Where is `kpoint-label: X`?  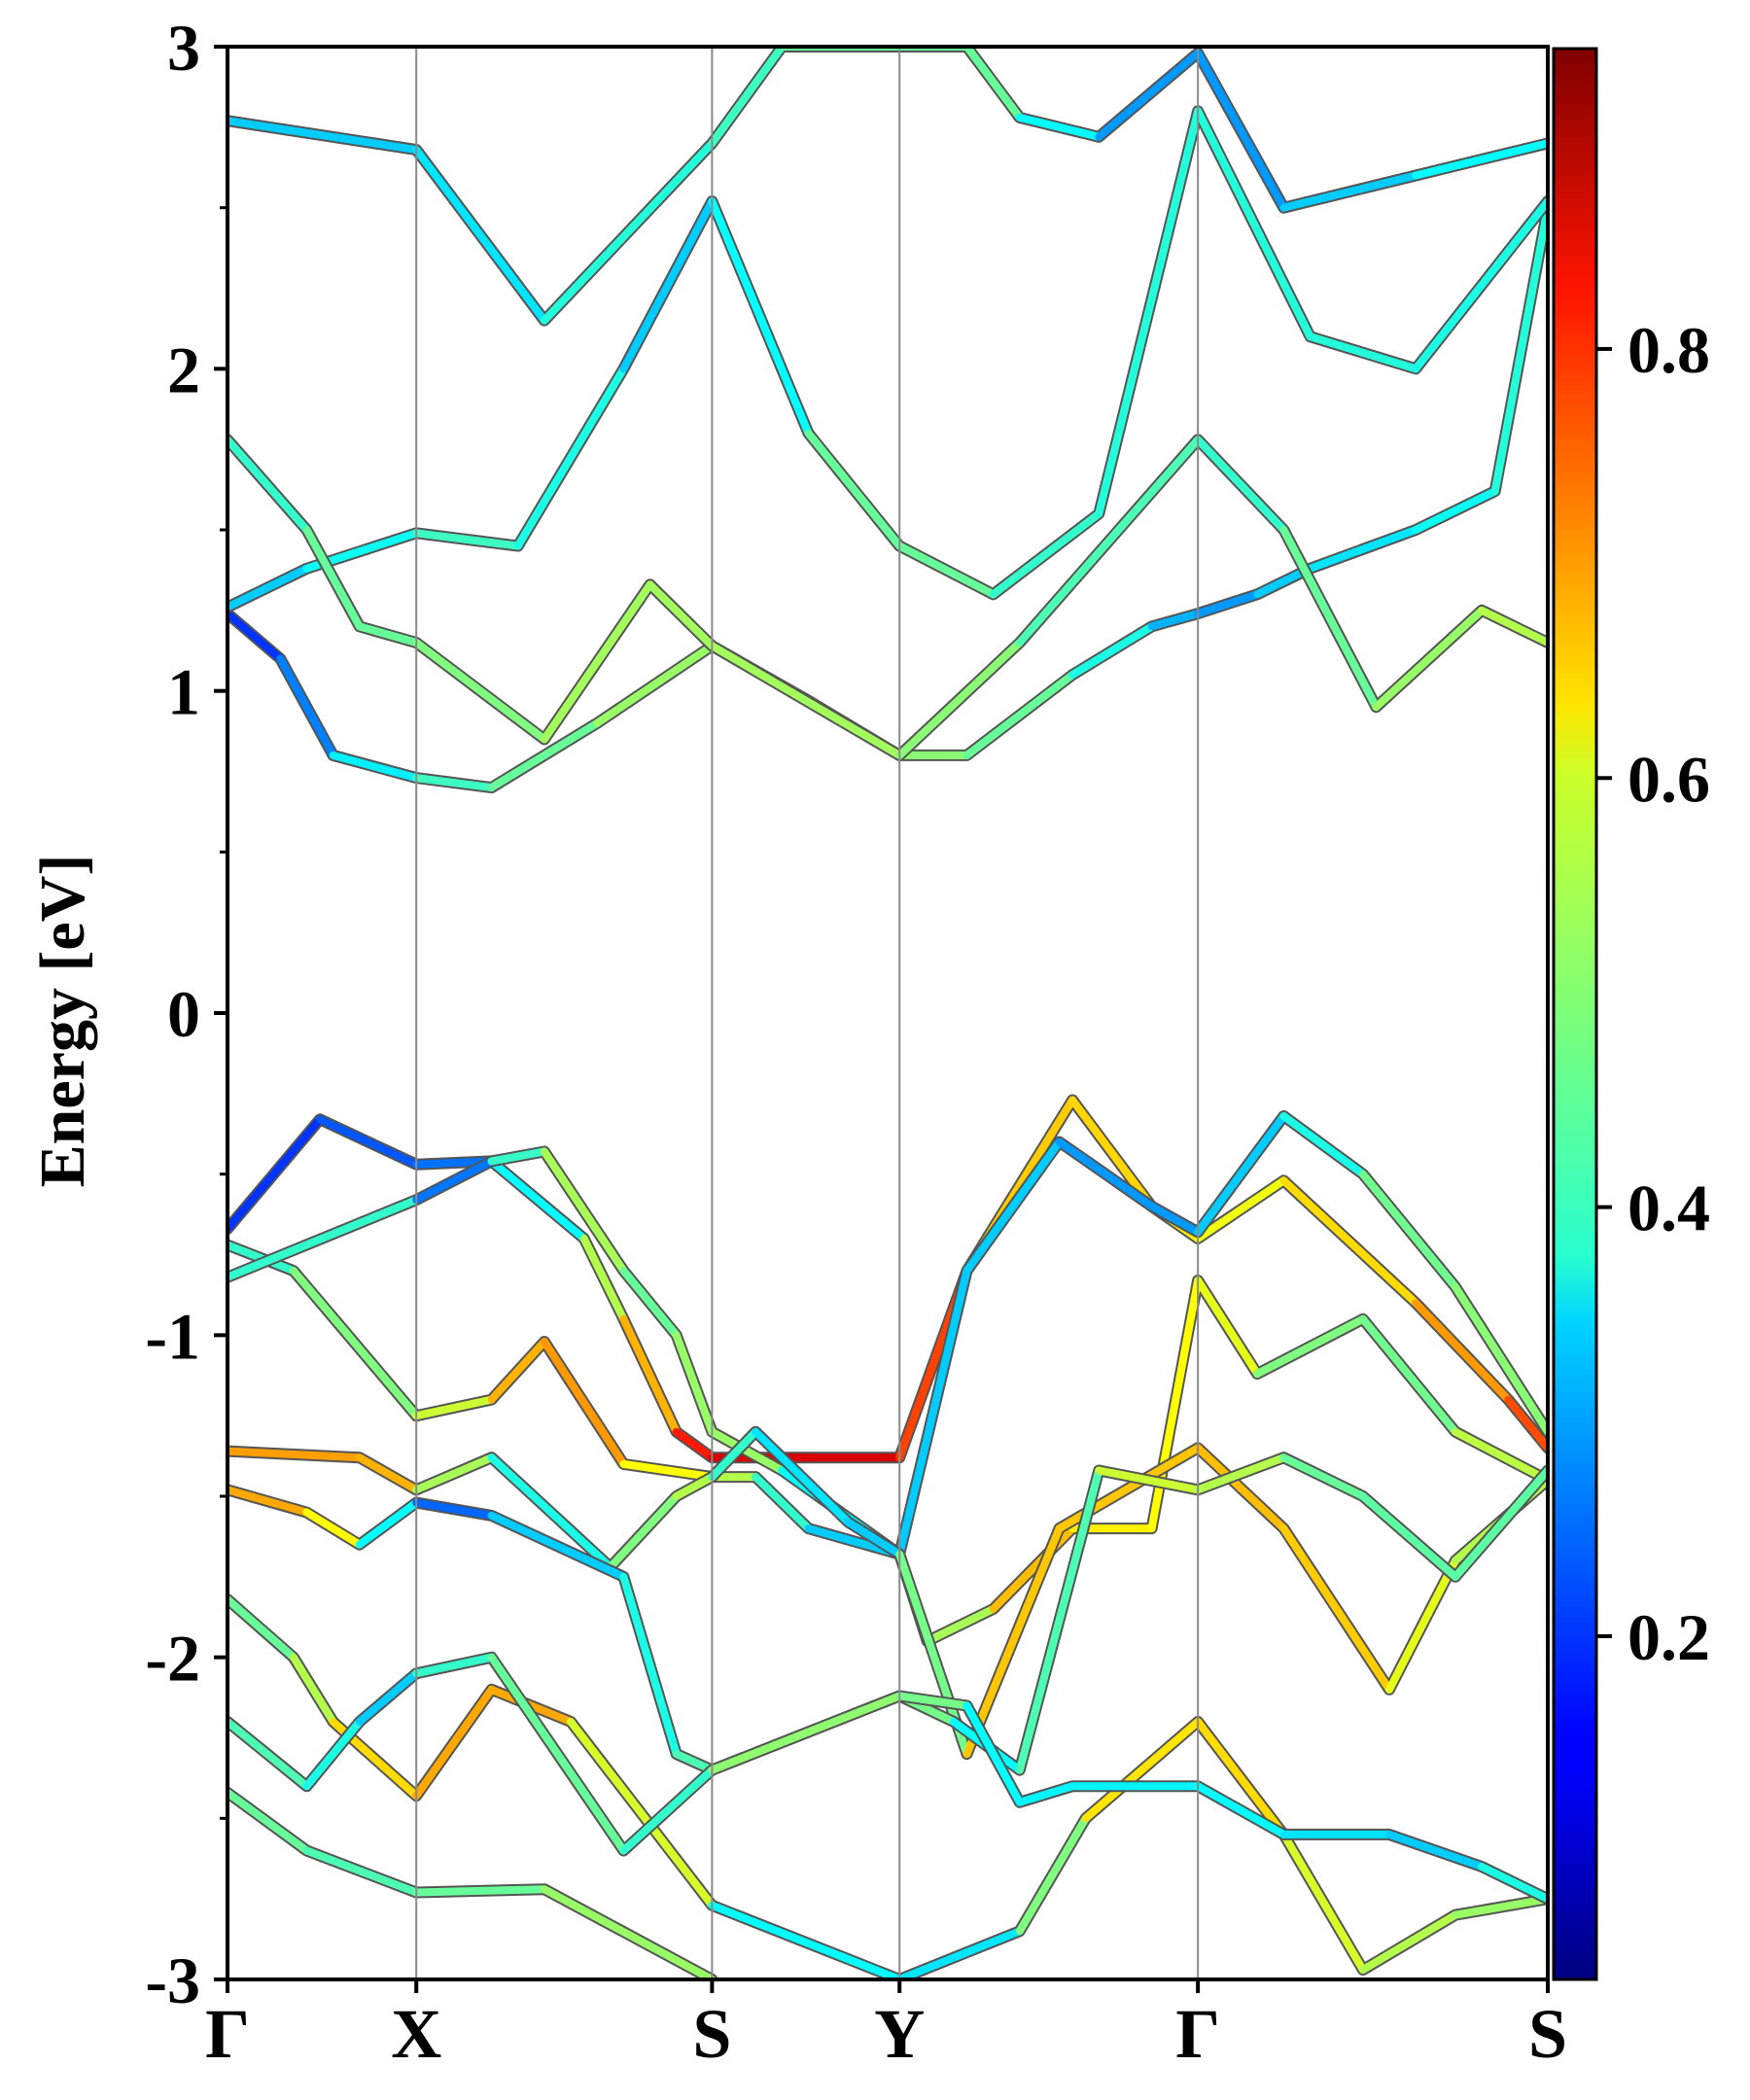
kpoint-label: X is located at coordinates (416, 2034).